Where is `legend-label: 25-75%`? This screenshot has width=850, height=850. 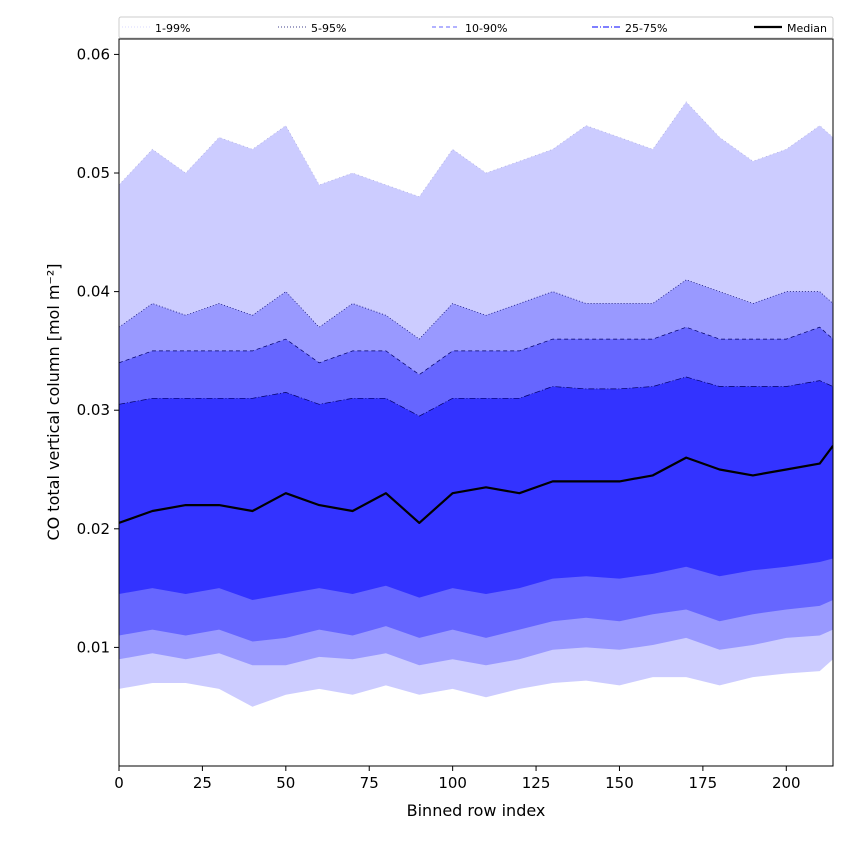 legend-label: 25-75% is located at coordinates (646, 28).